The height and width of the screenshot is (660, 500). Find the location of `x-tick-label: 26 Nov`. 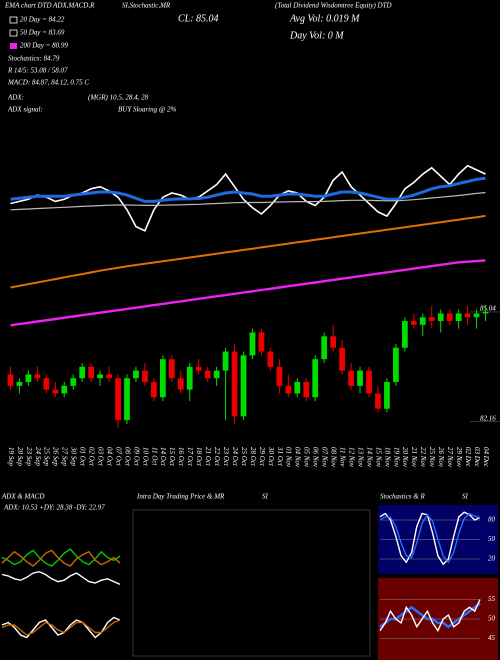

x-tick-label: 26 Nov is located at coordinates (441, 457).